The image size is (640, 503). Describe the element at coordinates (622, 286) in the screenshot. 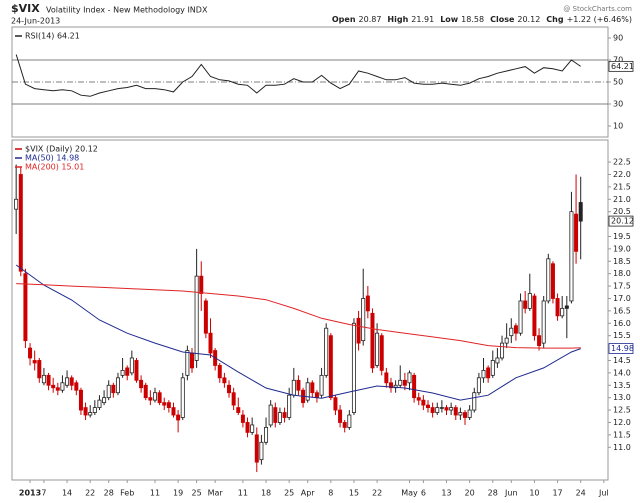

I see `y-tick-label: 17.5` at that location.